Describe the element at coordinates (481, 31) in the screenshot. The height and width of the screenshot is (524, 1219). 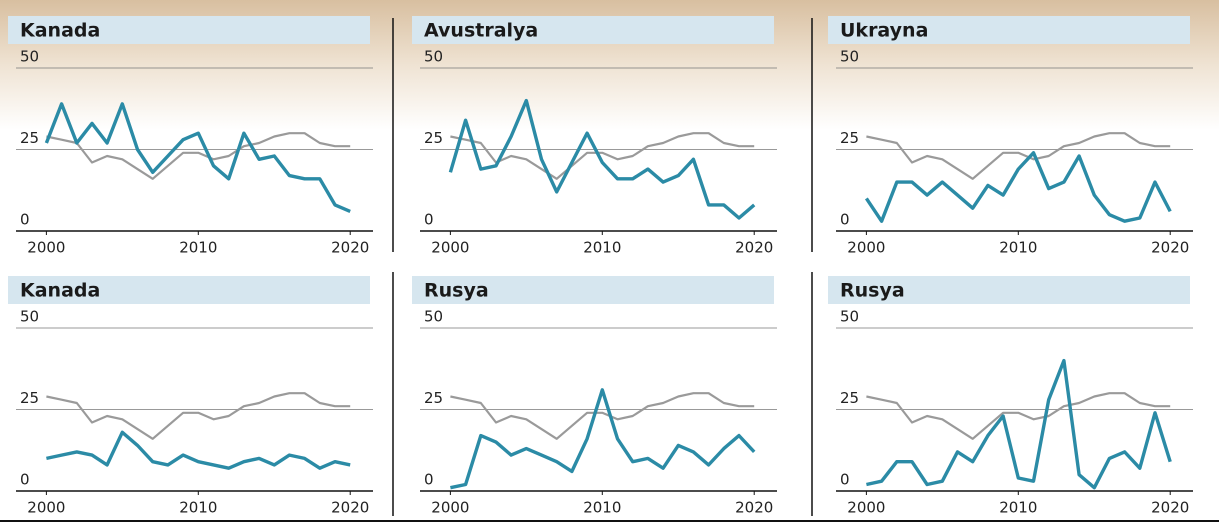
I see `panel-title: Avustralya` at that location.